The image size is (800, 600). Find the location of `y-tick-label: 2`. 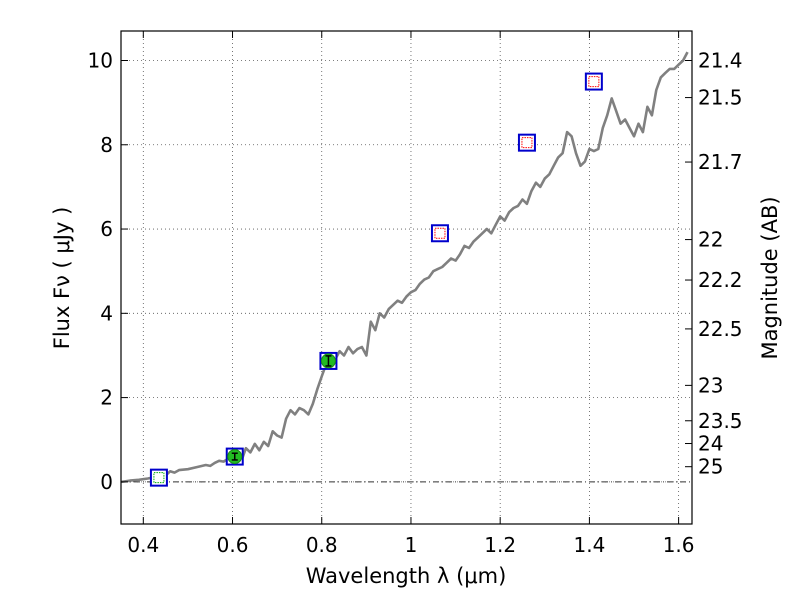

y-tick-label: 2 is located at coordinates (106, 398).